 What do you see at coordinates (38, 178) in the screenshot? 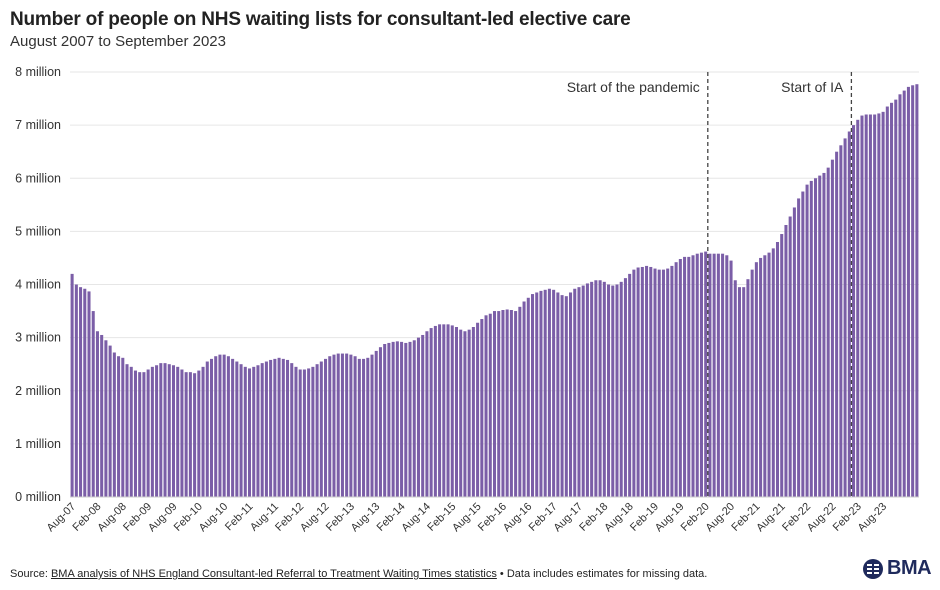
I see `y-tick-label: 6 million` at bounding box center [38, 178].